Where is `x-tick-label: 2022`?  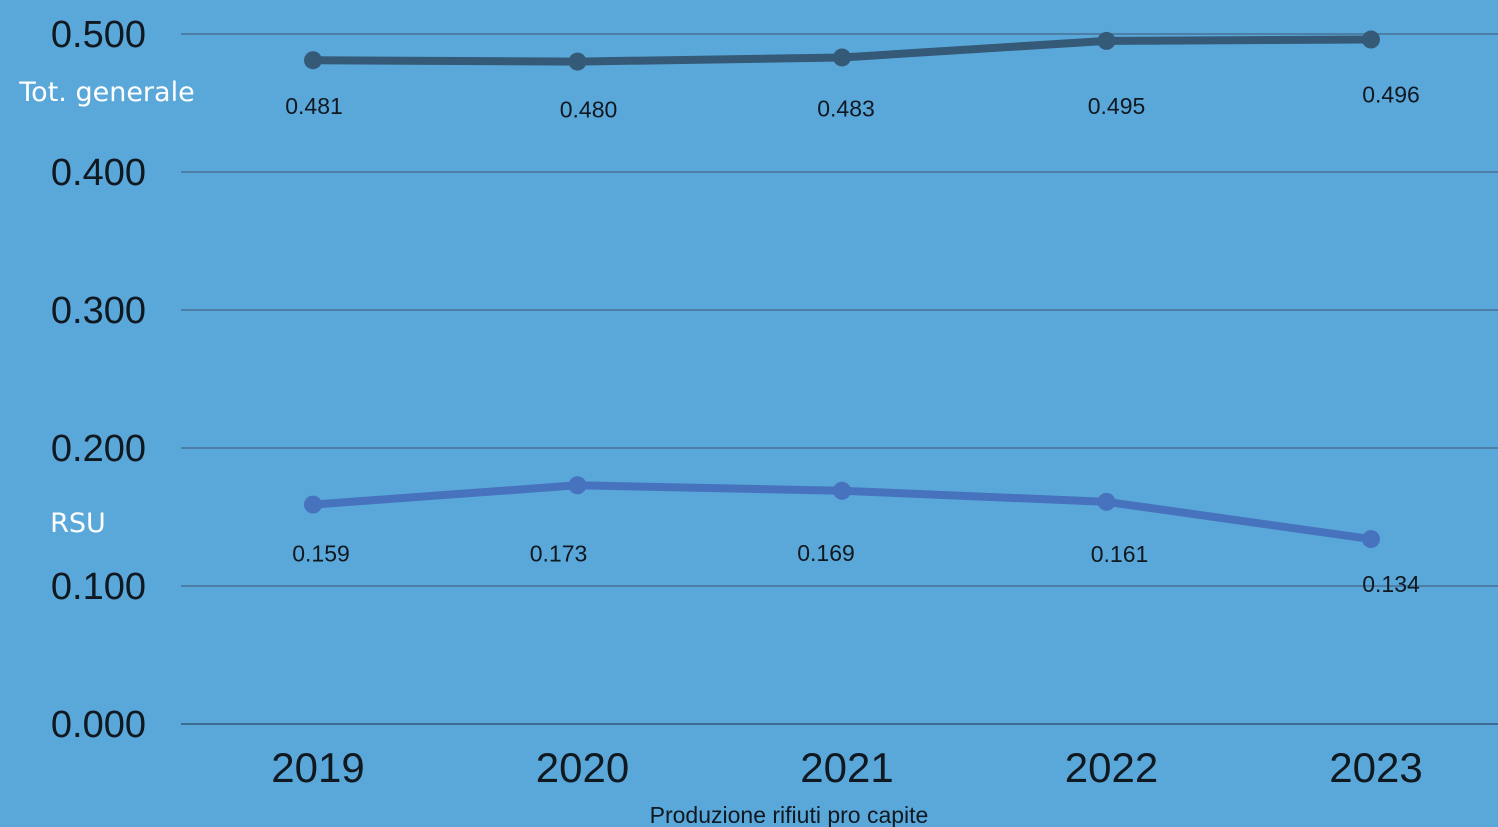 x-tick-label: 2022 is located at coordinates (1111, 767).